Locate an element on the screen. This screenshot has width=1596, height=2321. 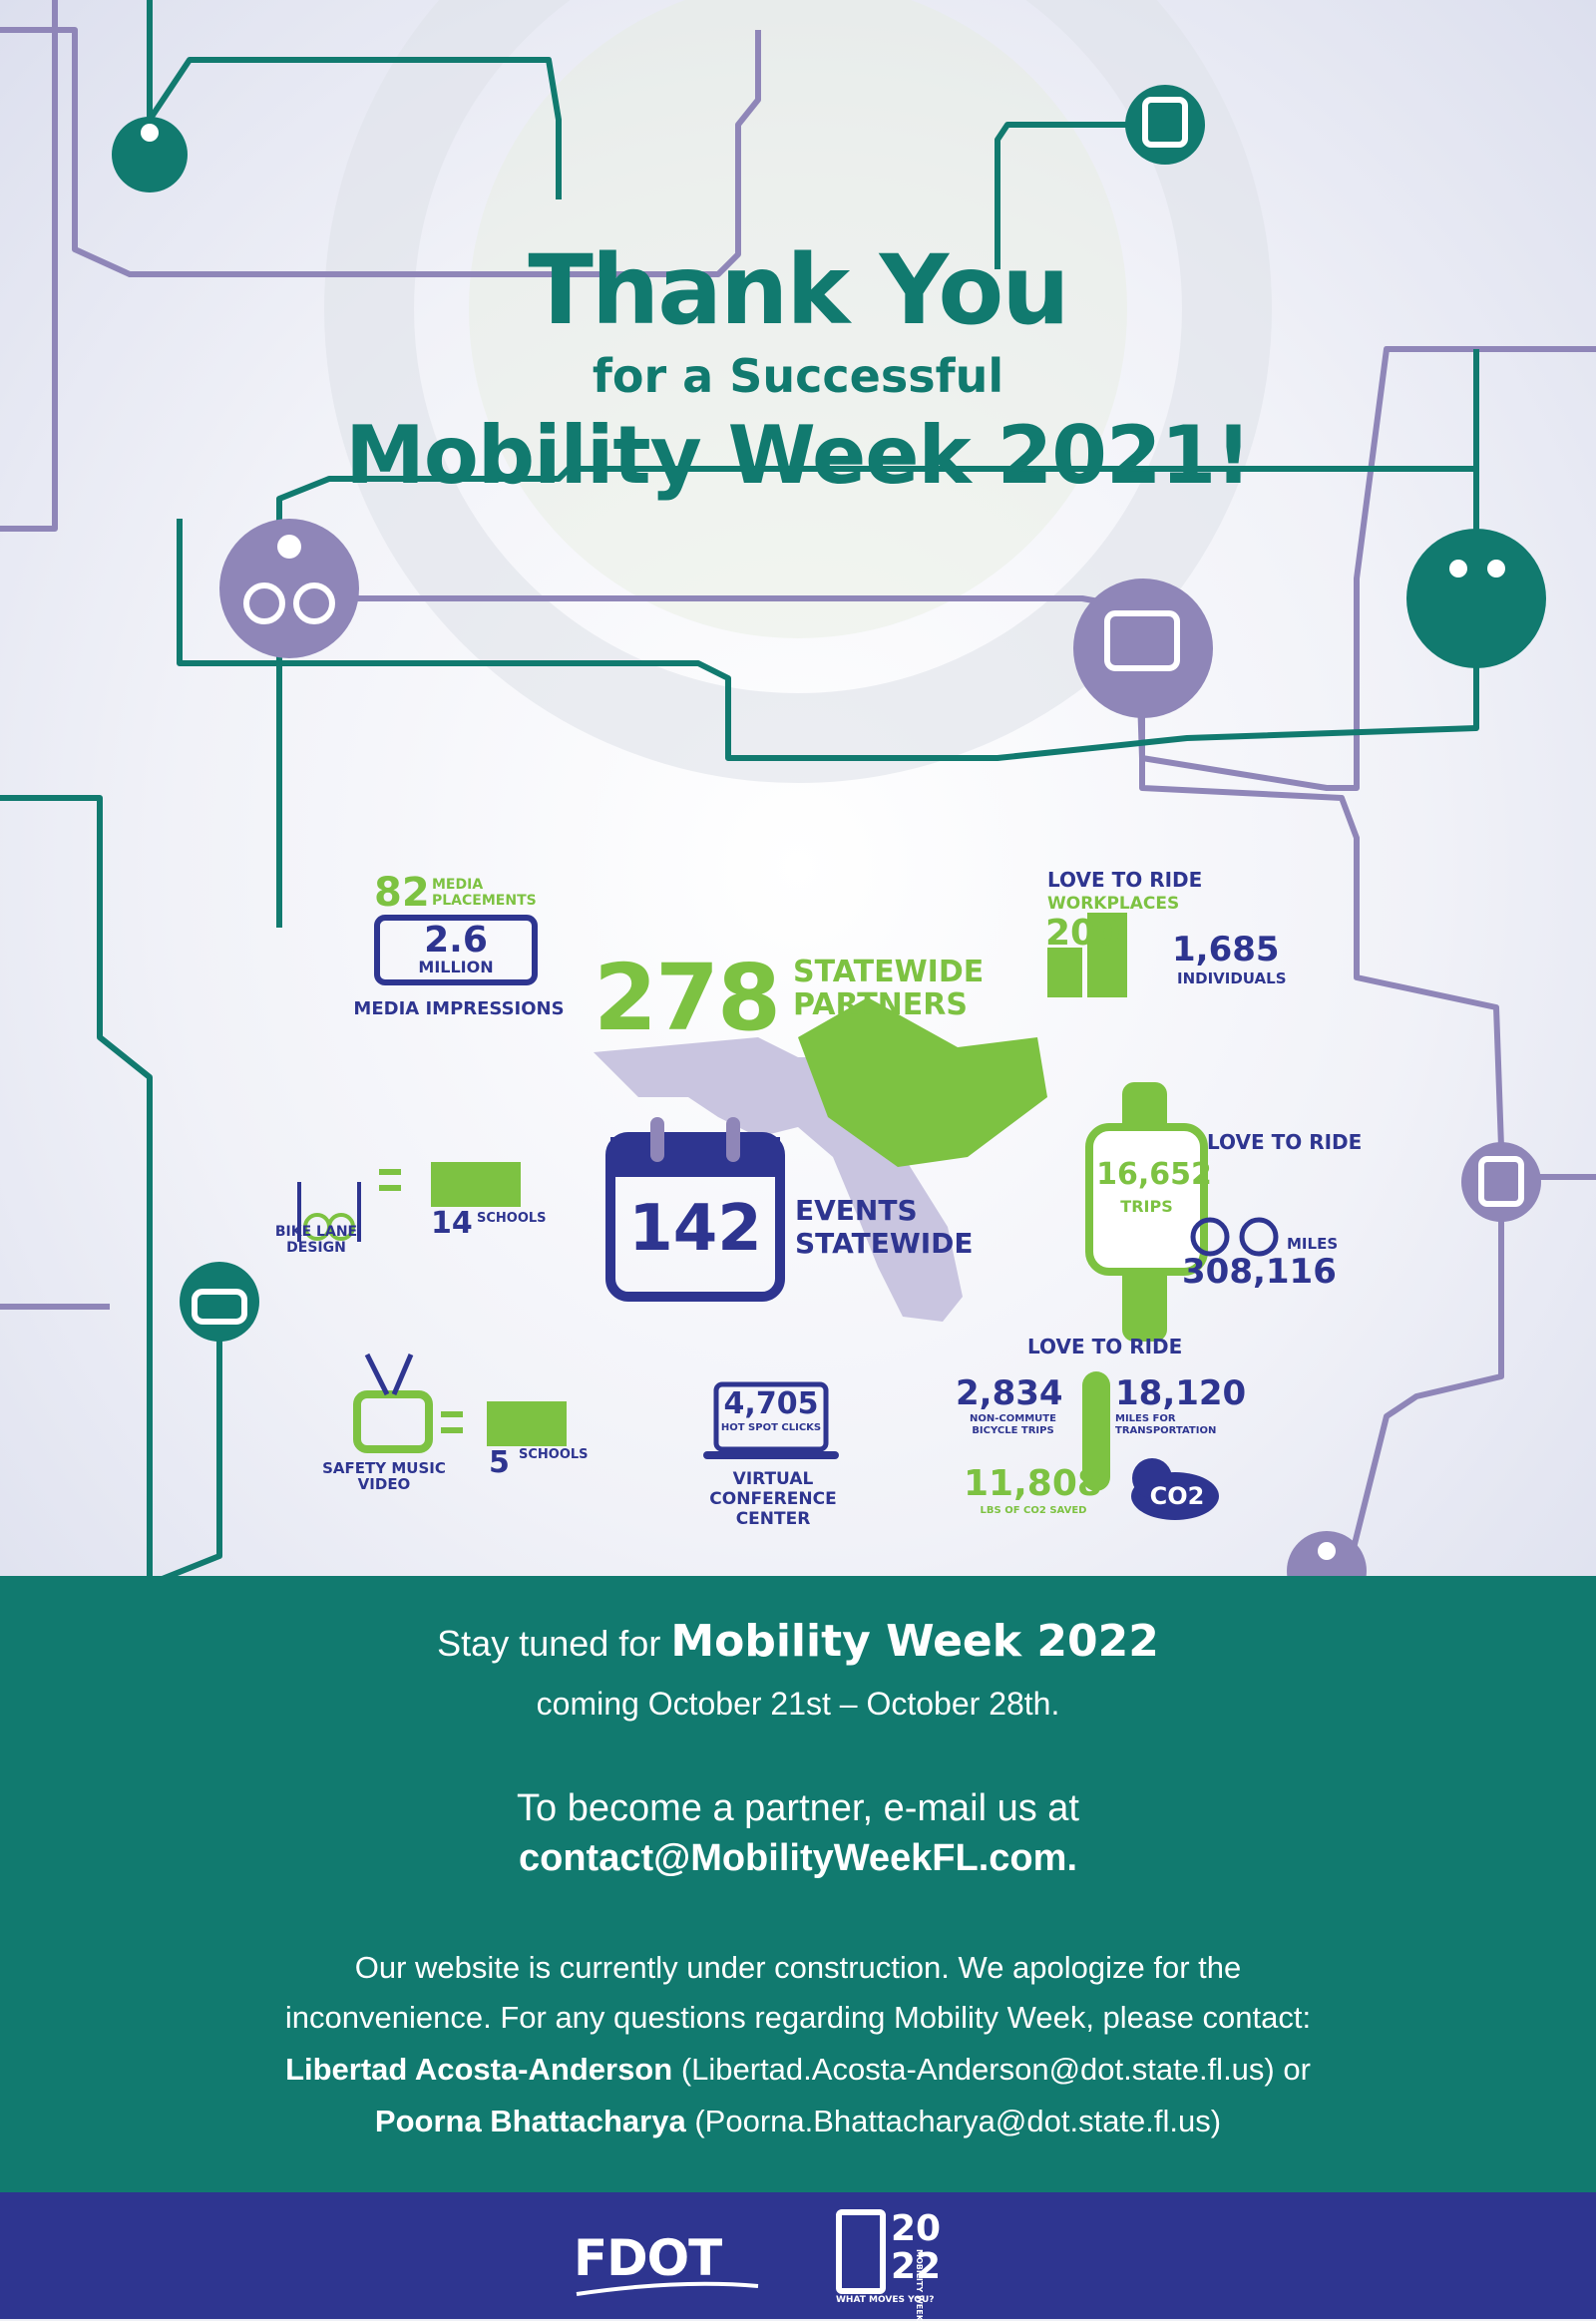
events-label-1: EVENTS is located at coordinates (856, 1210).